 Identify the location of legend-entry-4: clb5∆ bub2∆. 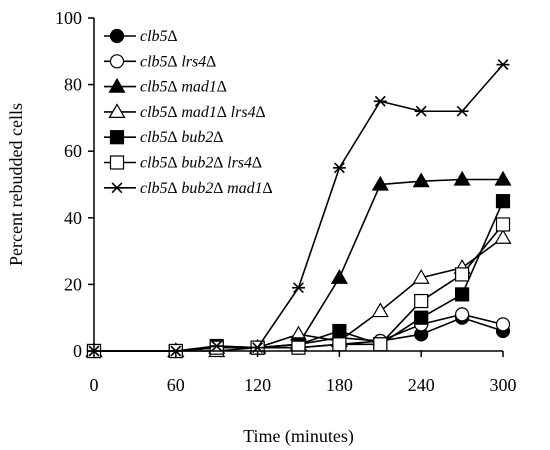
(163, 137).